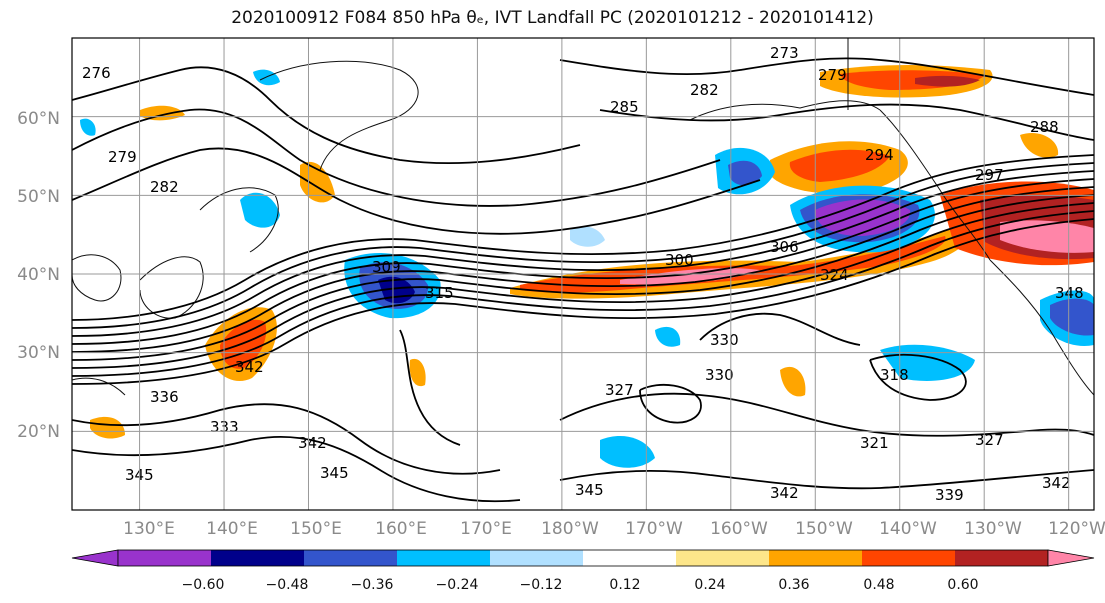 This screenshot has width=1105, height=603. Describe the element at coordinates (784, 247) in the screenshot. I see `contour-label: 306` at that location.